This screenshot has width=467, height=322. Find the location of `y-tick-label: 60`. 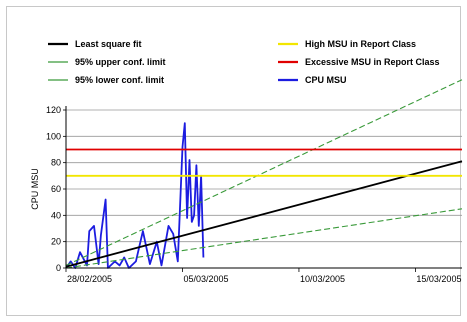

y-tick-label: 60 is located at coordinates (56, 189).